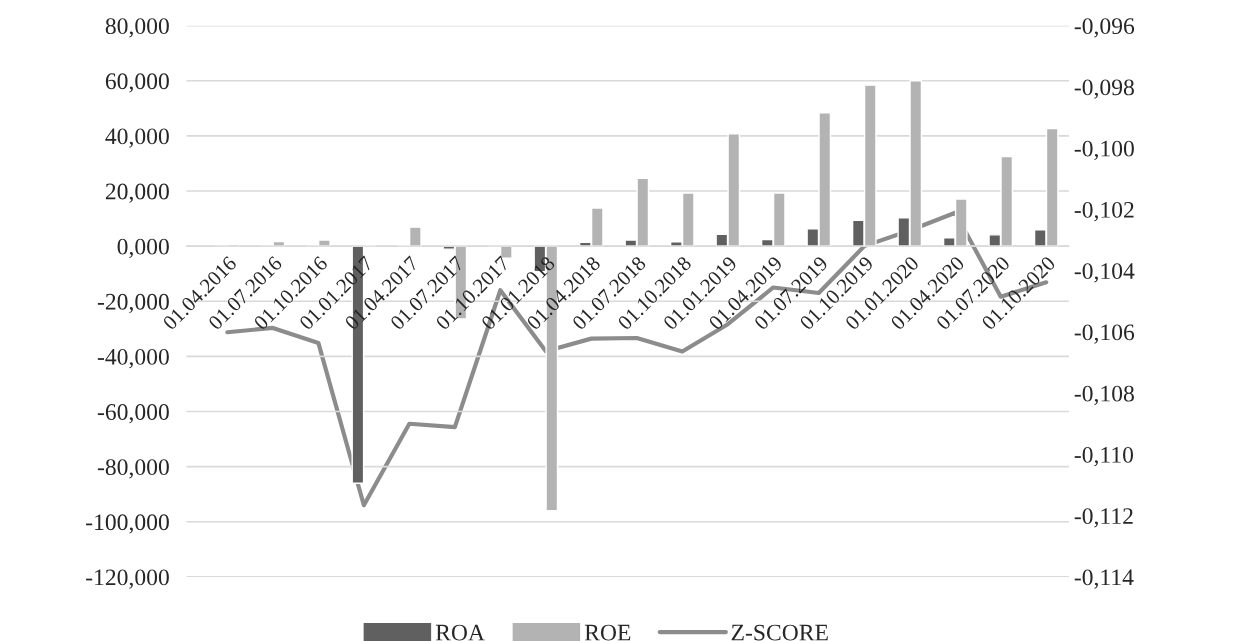 This screenshot has height=641, width=1243. Describe the element at coordinates (1104, 456) in the screenshot. I see `y2-tick-label: -0,110` at that location.